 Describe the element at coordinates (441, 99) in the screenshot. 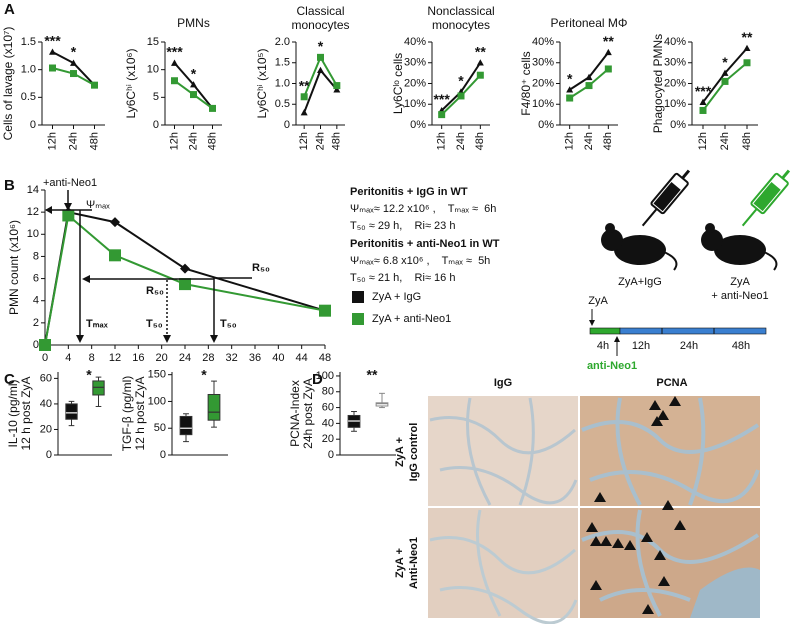

I see `significance: ***` at that location.